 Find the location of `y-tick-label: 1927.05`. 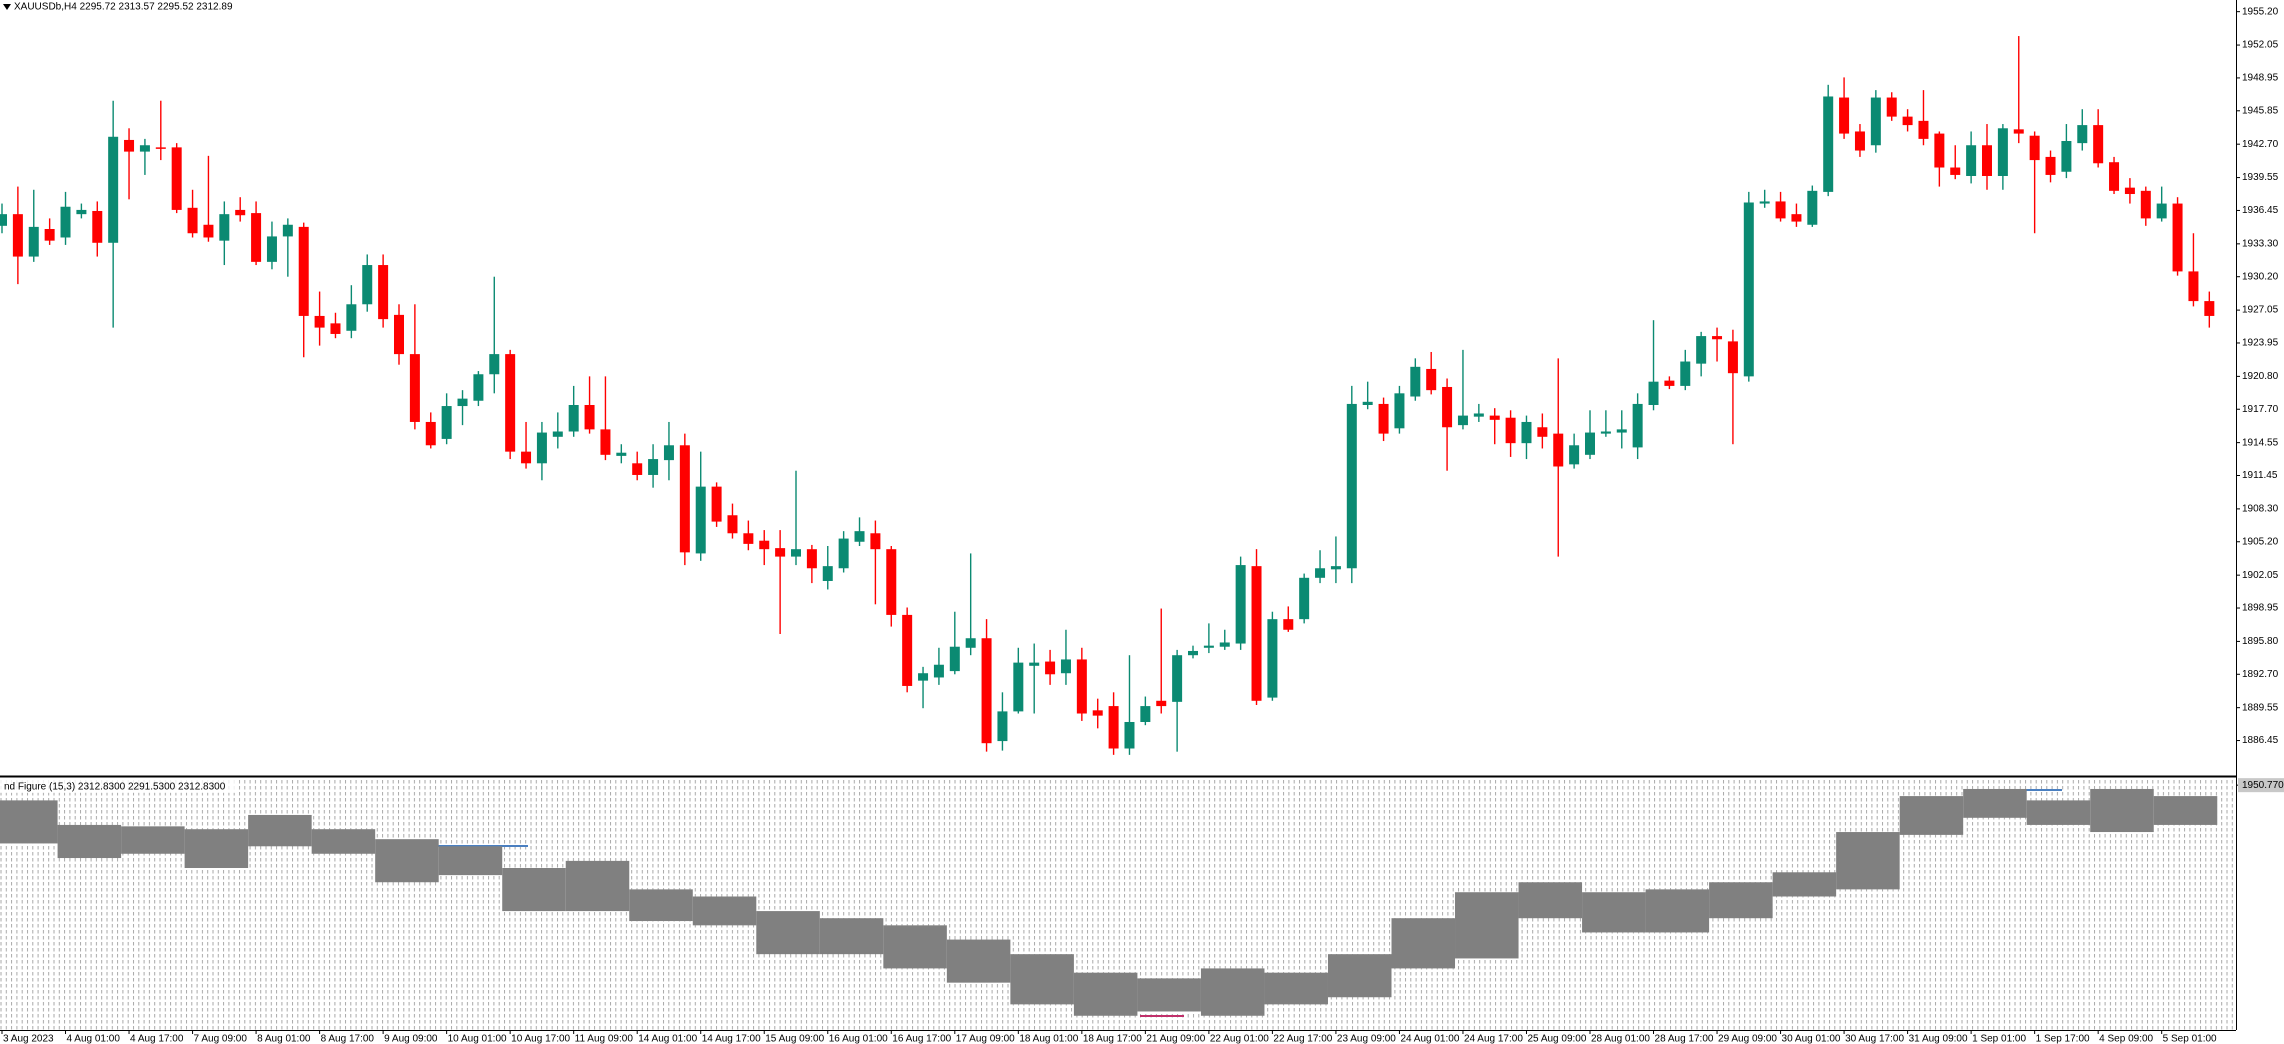

y-tick-label: 1927.05 is located at coordinates (2260, 310).